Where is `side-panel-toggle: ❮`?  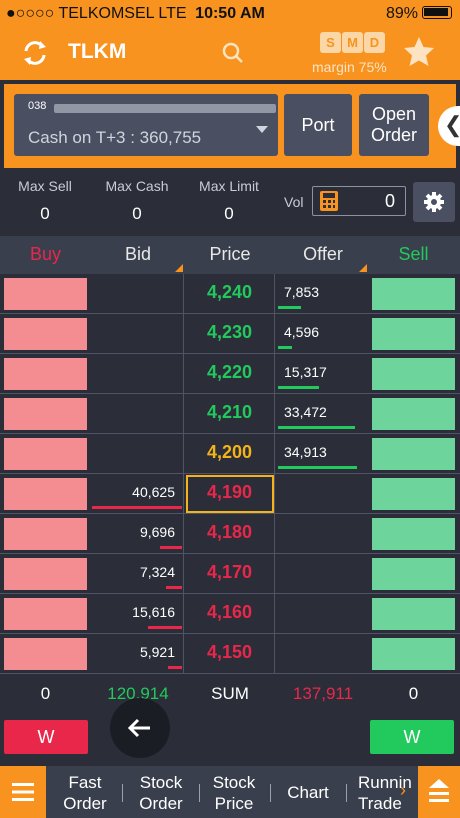
side-panel-toggle: ❮ is located at coordinates (449, 126).